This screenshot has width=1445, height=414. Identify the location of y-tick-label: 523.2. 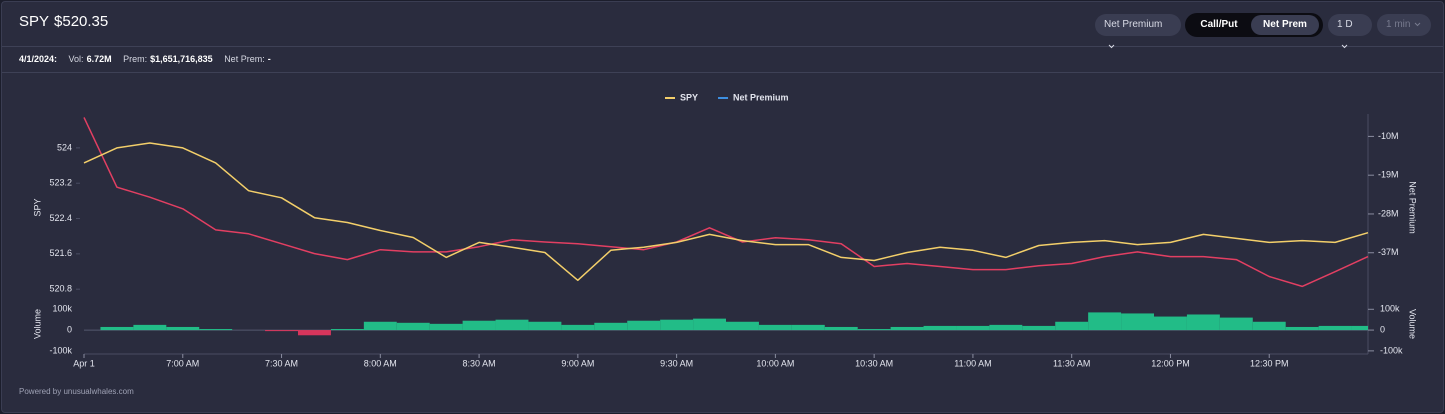
(60, 183).